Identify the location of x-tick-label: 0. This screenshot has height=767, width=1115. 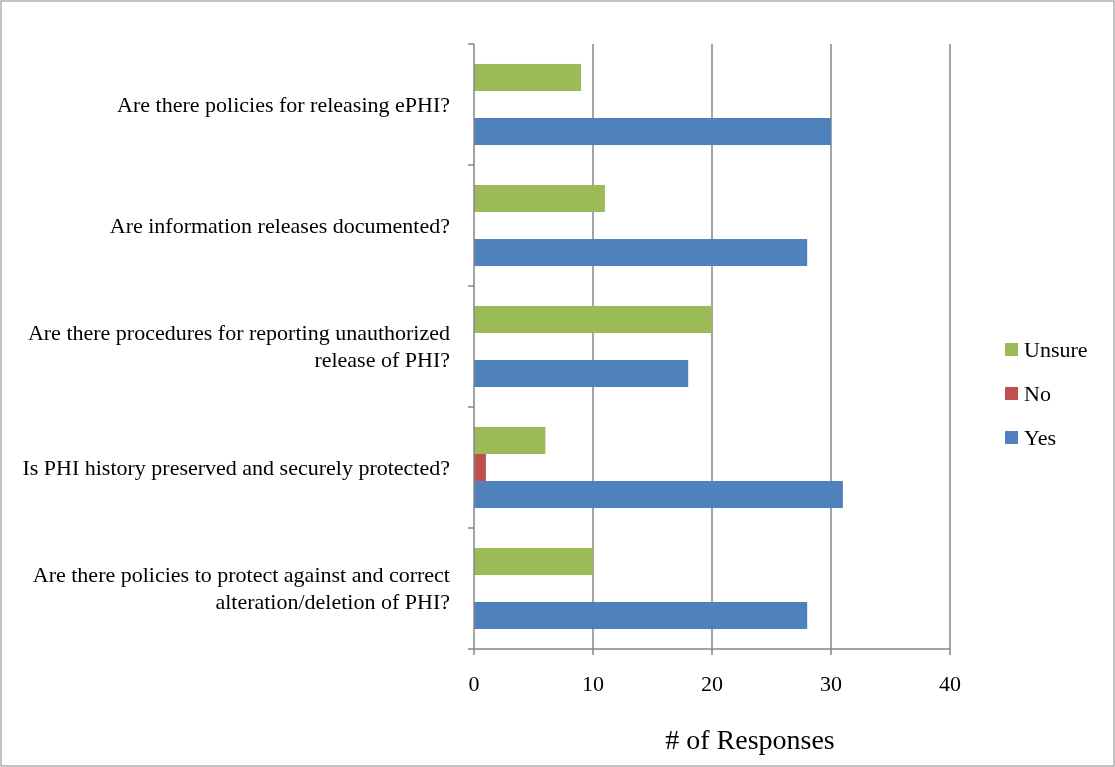
(474, 683).